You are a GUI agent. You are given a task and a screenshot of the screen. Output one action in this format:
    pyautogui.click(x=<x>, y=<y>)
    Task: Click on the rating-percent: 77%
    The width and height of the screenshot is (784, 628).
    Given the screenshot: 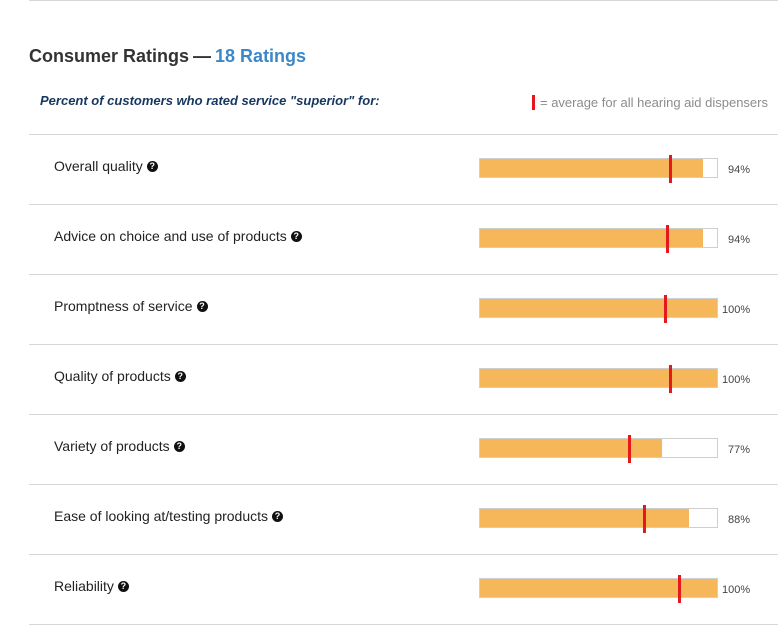 What is the action you would take?
    pyautogui.click(x=739, y=450)
    